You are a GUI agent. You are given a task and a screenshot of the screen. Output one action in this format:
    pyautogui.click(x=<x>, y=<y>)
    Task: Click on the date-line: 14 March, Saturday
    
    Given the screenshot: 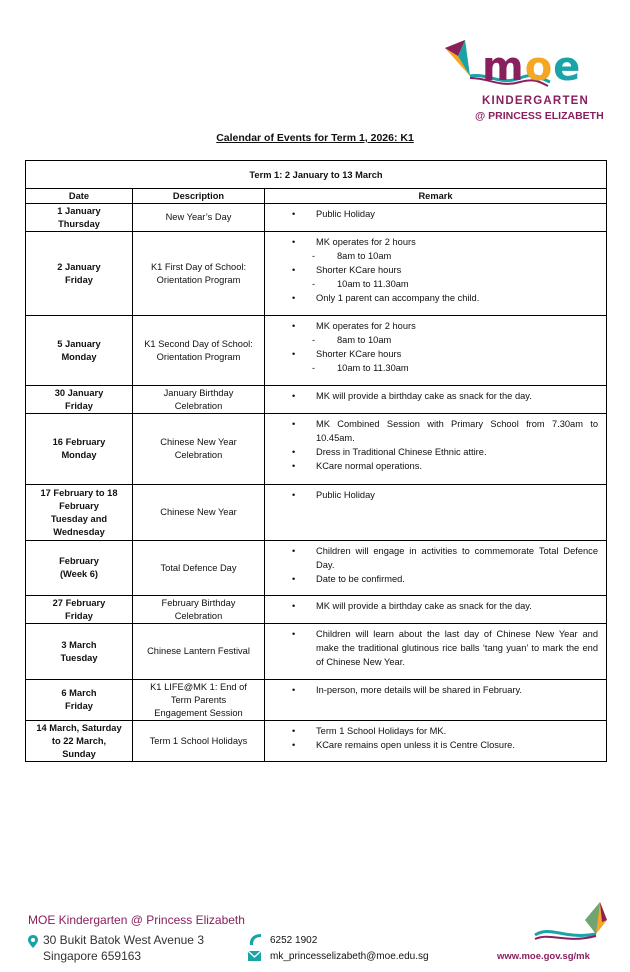 What is the action you would take?
    pyautogui.click(x=79, y=727)
    